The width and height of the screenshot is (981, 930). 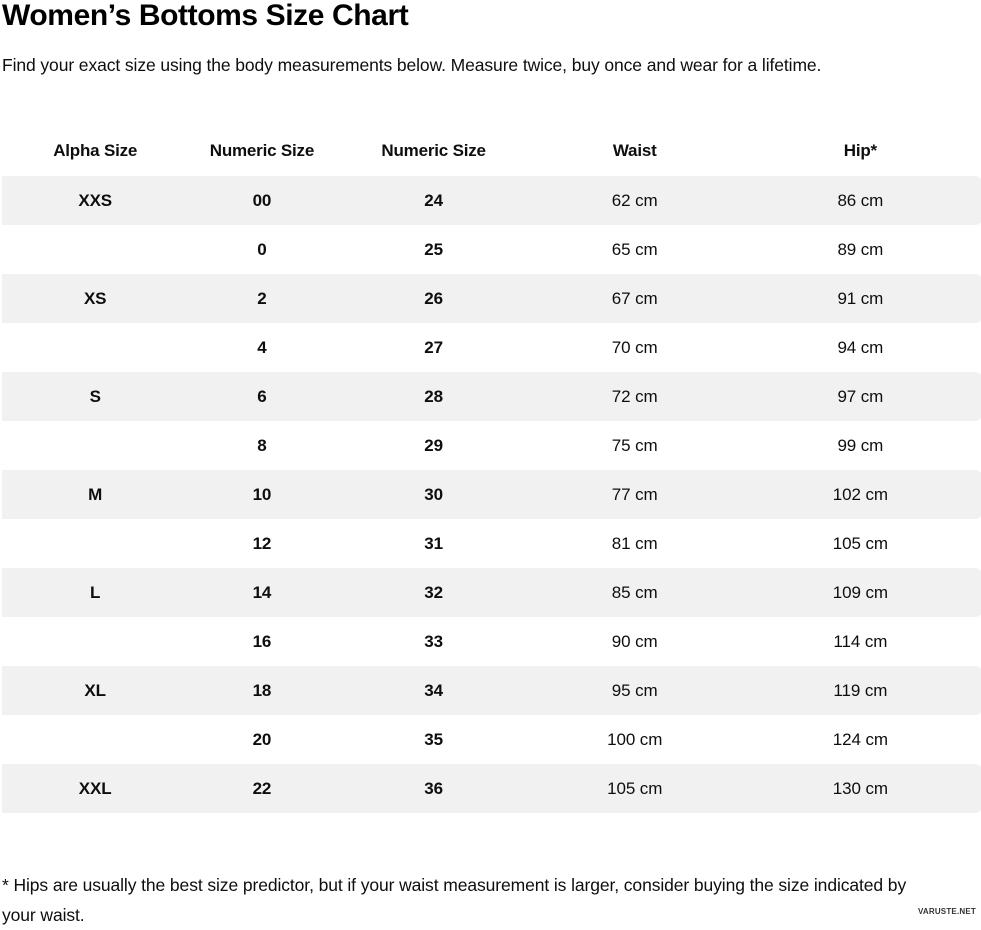 I want to click on cell-alpha-size: XL, so click(x=95, y=690).